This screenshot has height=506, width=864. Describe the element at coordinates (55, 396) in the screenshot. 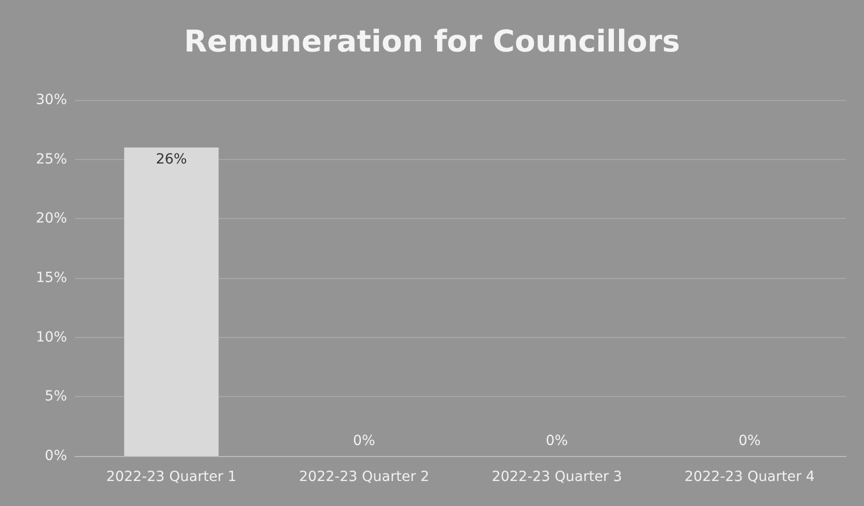

I see `y-tick-label: 5%` at that location.